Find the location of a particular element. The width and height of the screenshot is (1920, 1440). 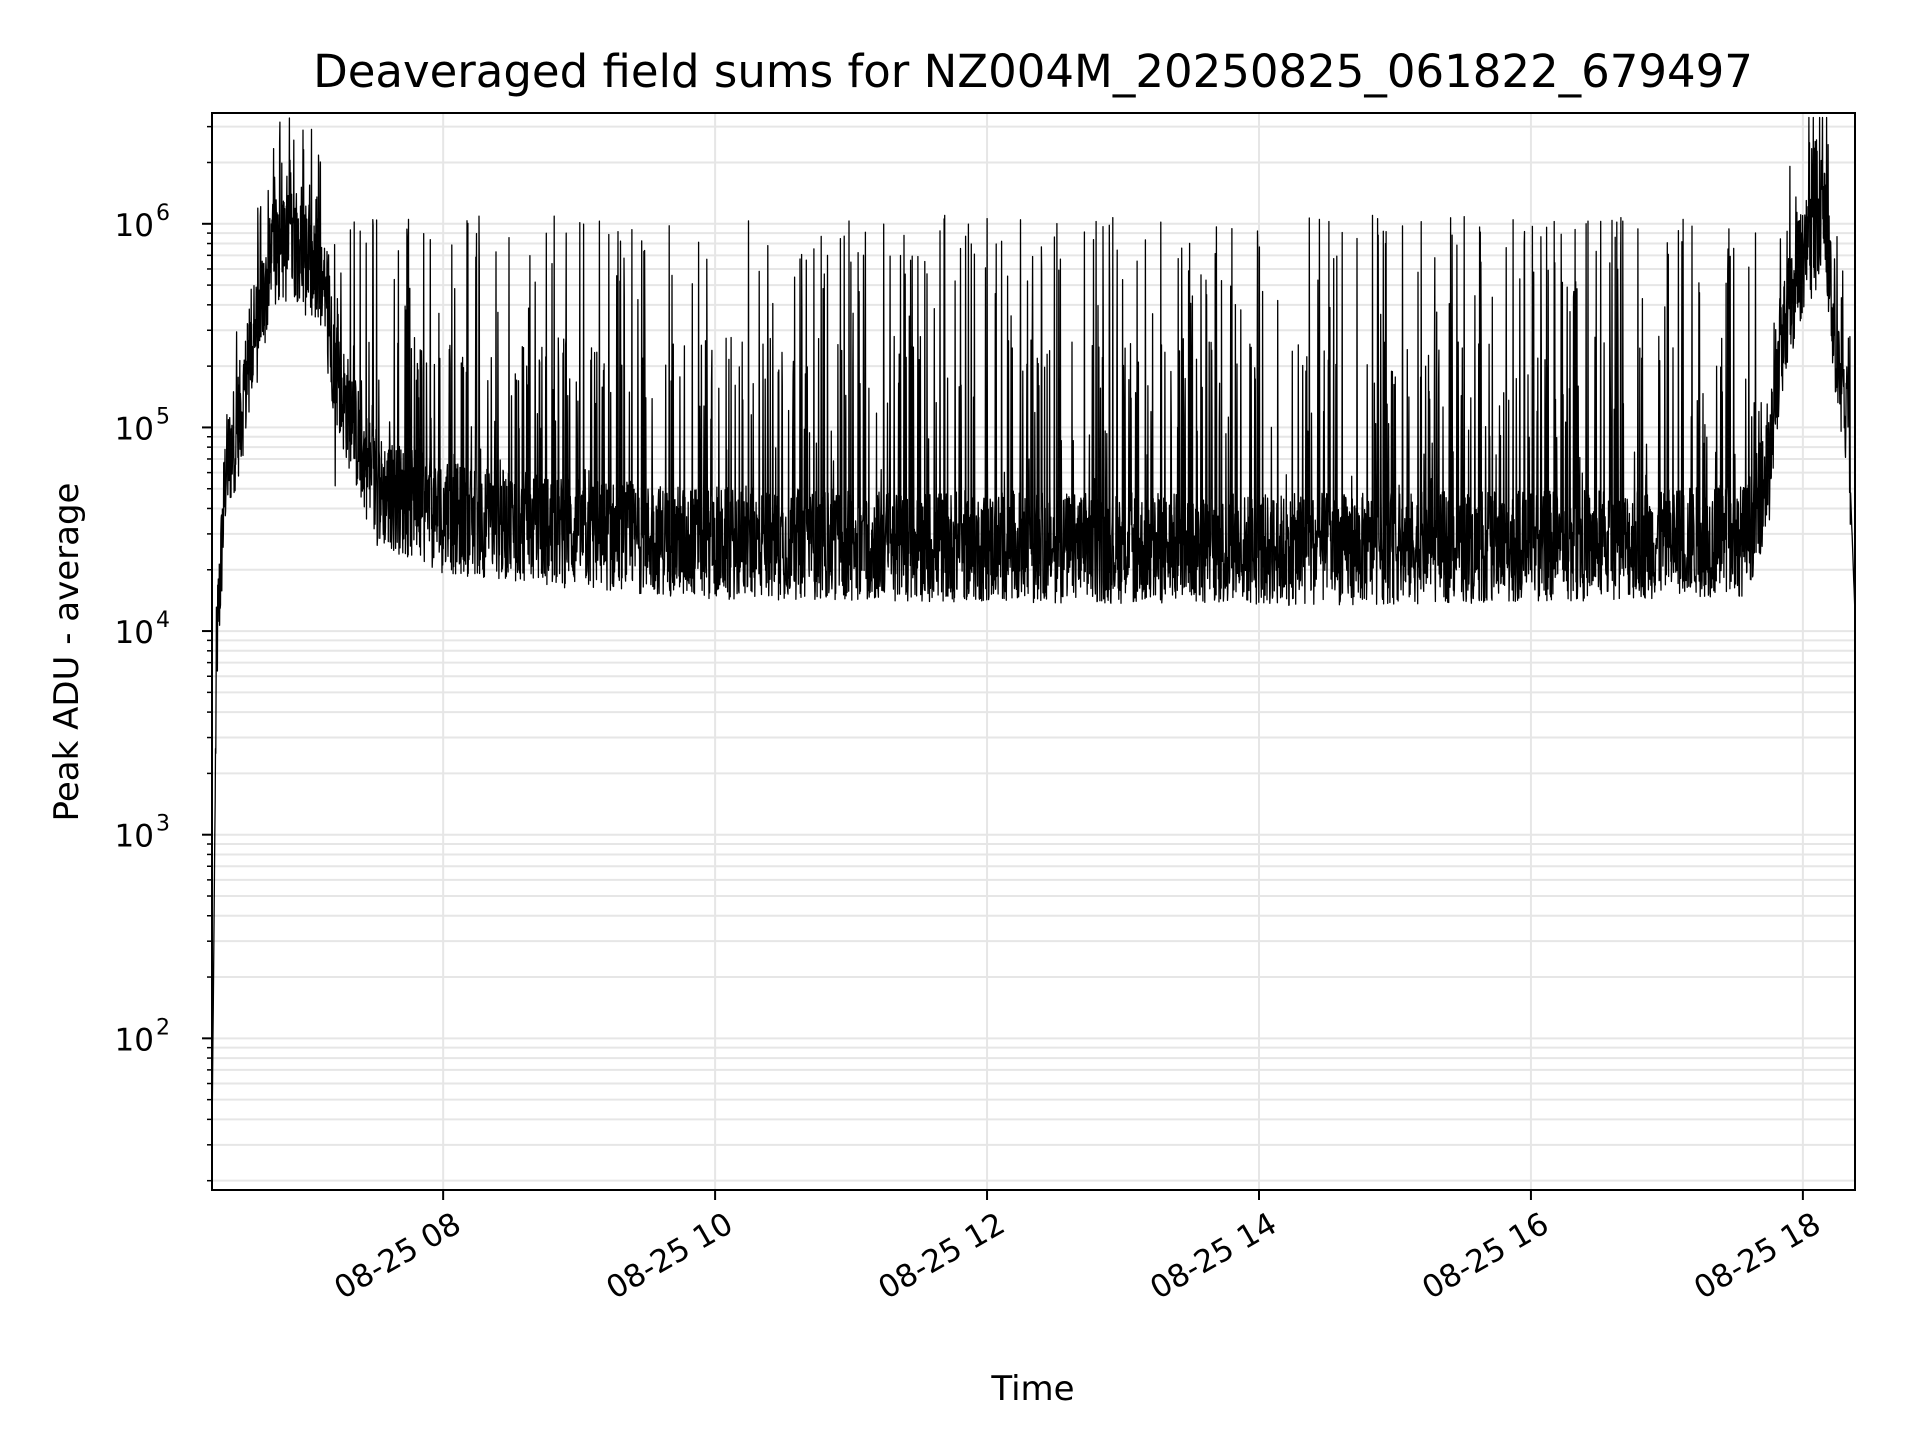

y-tick-exponent: 2 is located at coordinates (163, 1027).